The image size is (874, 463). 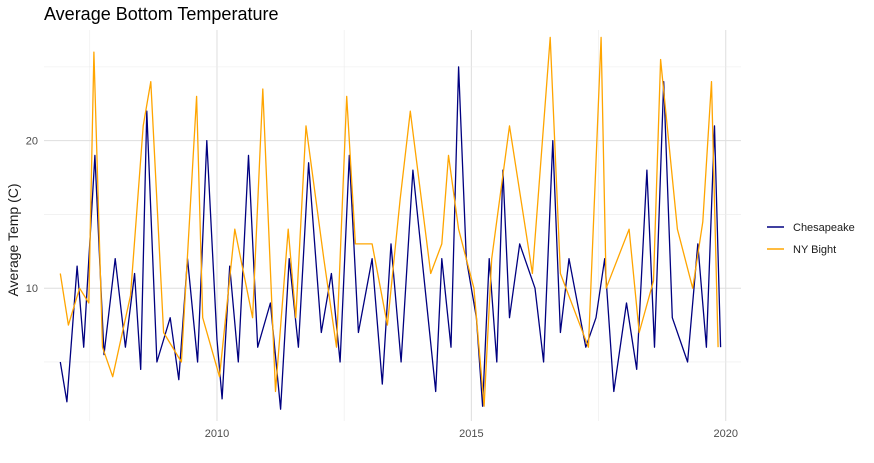 What do you see at coordinates (217, 434) in the screenshot?
I see `x-tick-label: 2010` at bounding box center [217, 434].